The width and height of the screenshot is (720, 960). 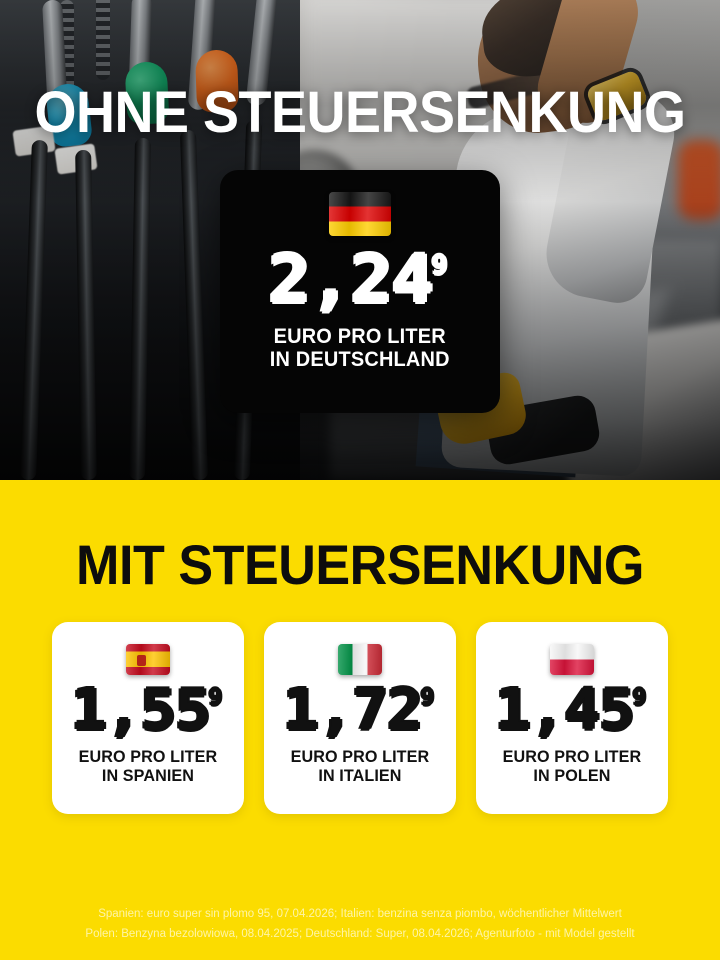 What do you see at coordinates (571, 710) in the screenshot?
I see `price-value-poland: 1,45 9` at bounding box center [571, 710].